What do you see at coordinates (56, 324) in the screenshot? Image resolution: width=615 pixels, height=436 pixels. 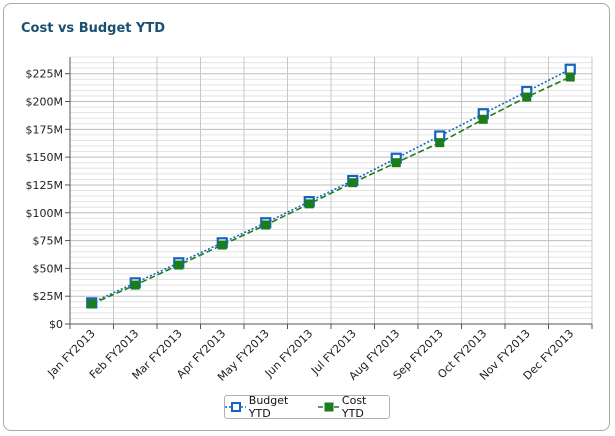 I see `y-tick-label: $0` at bounding box center [56, 324].